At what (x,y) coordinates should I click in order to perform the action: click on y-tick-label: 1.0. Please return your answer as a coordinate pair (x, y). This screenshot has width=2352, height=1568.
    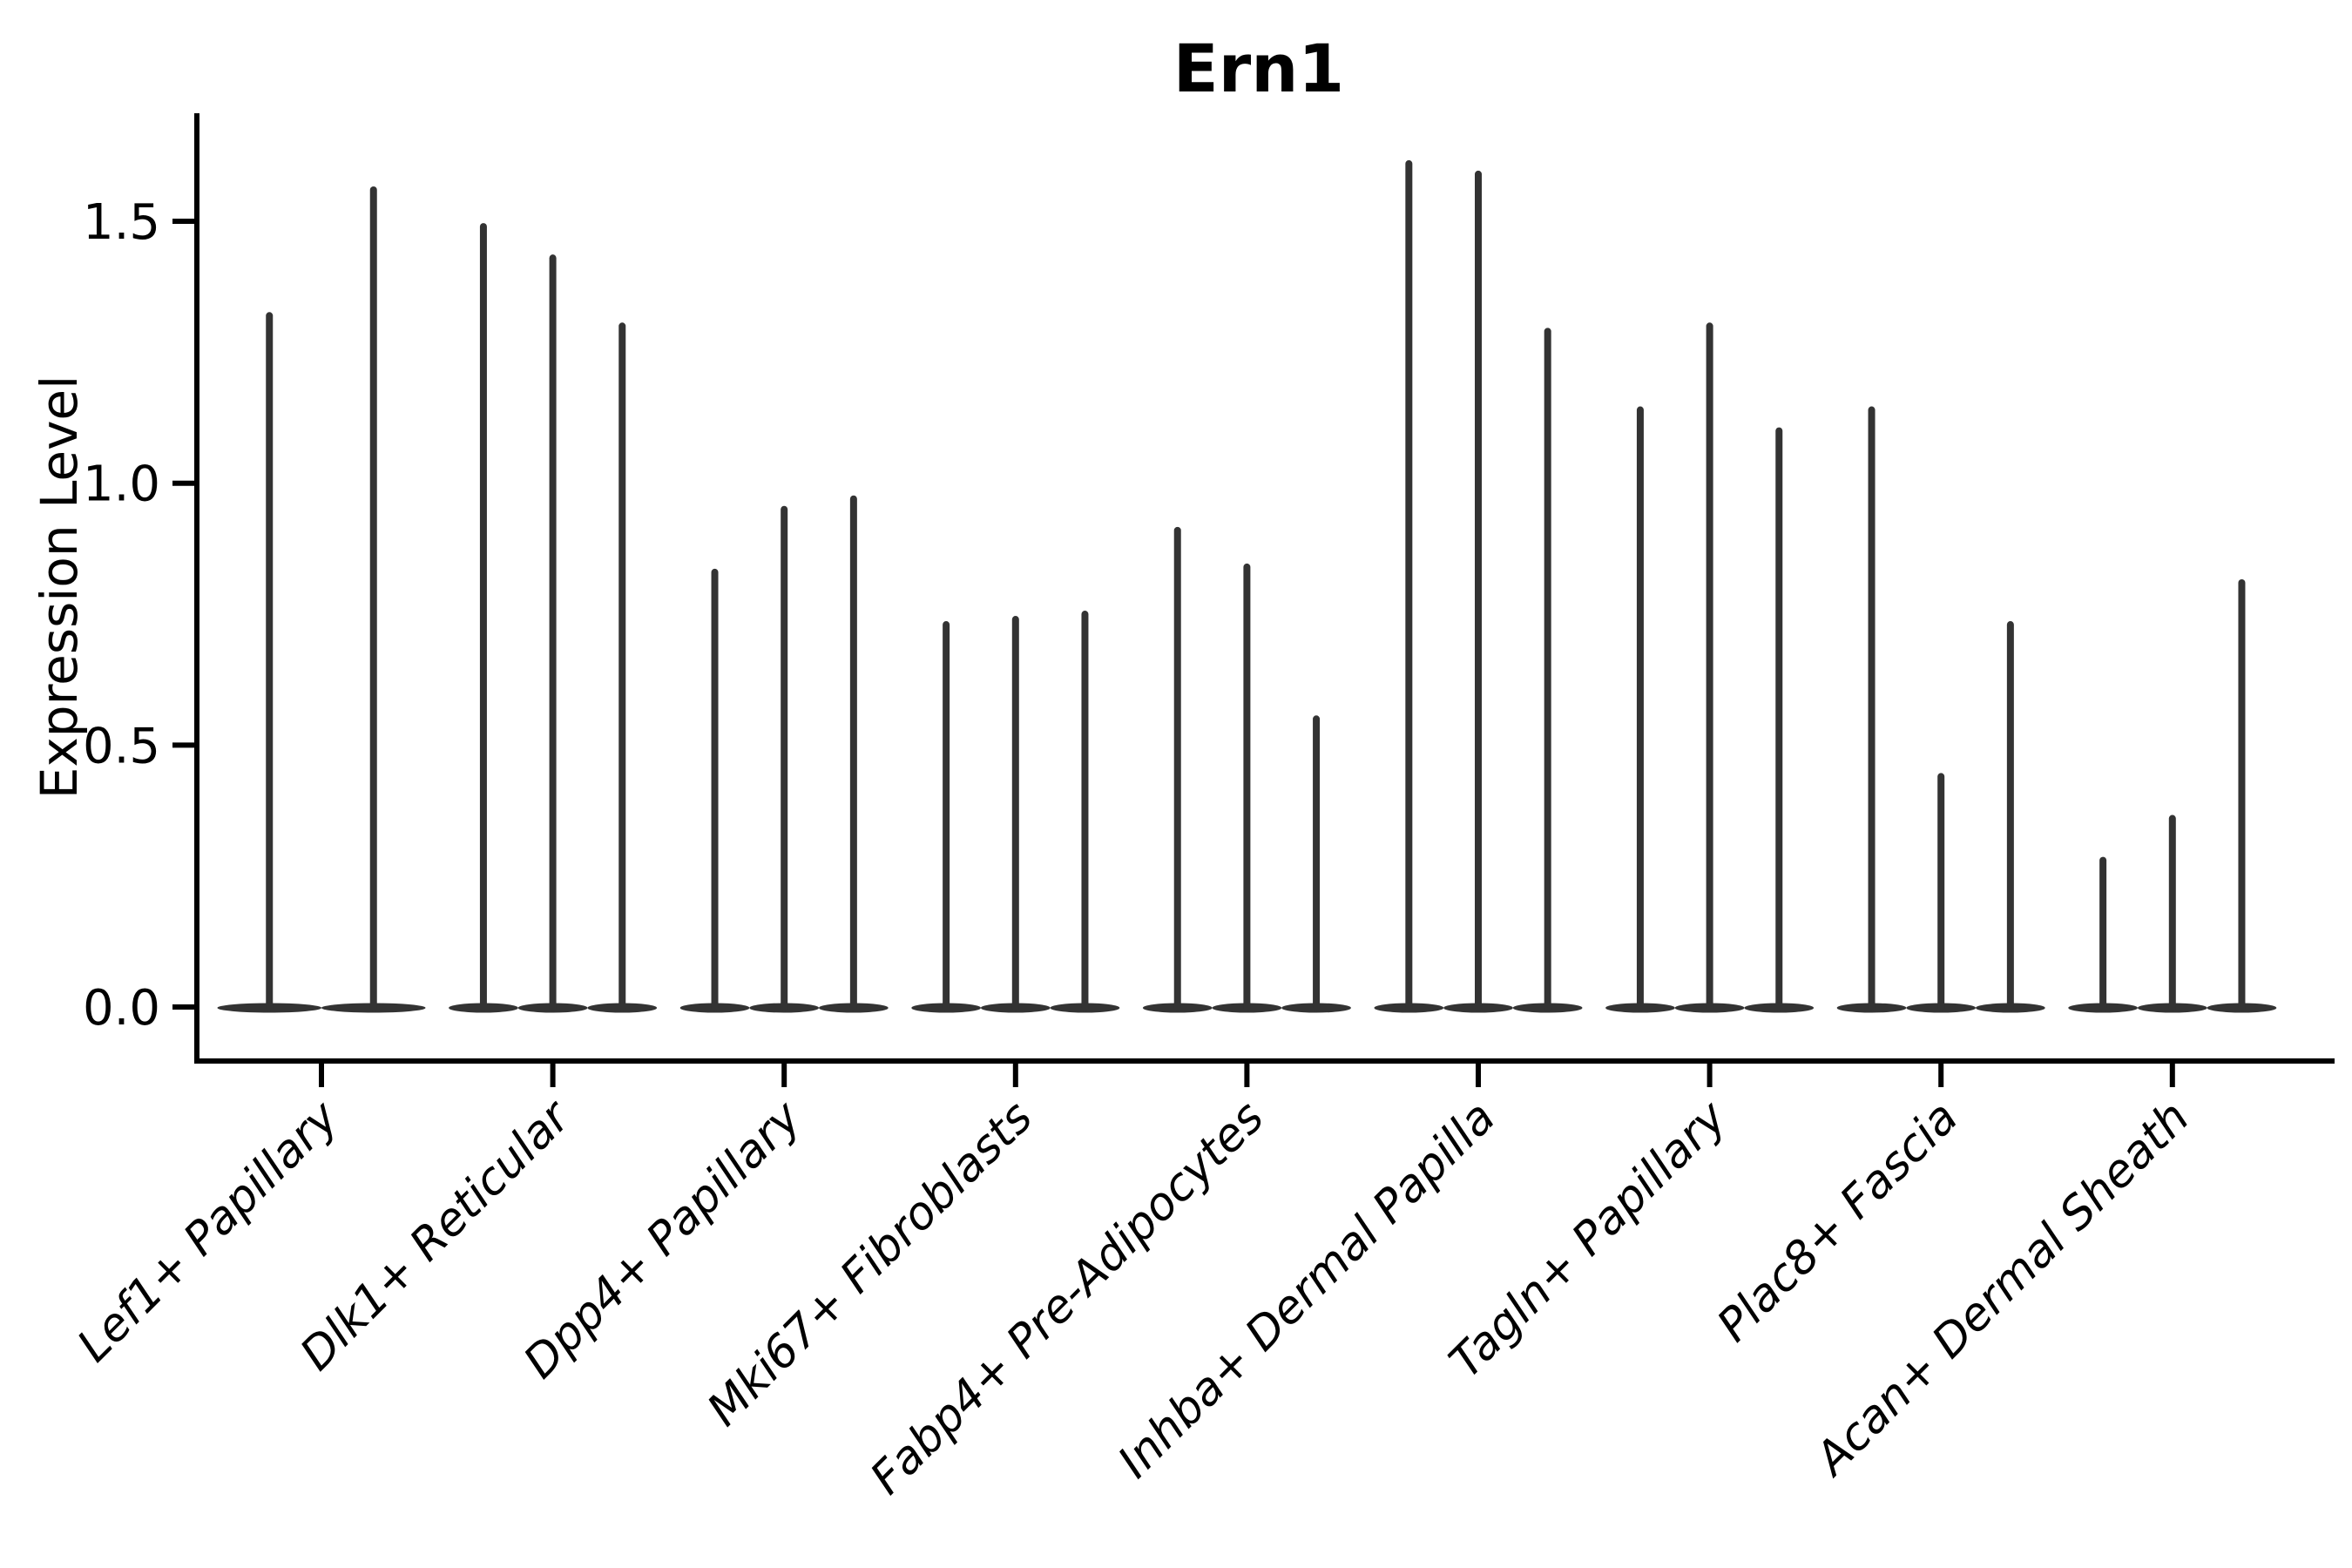
    Looking at the image, I should click on (121, 485).